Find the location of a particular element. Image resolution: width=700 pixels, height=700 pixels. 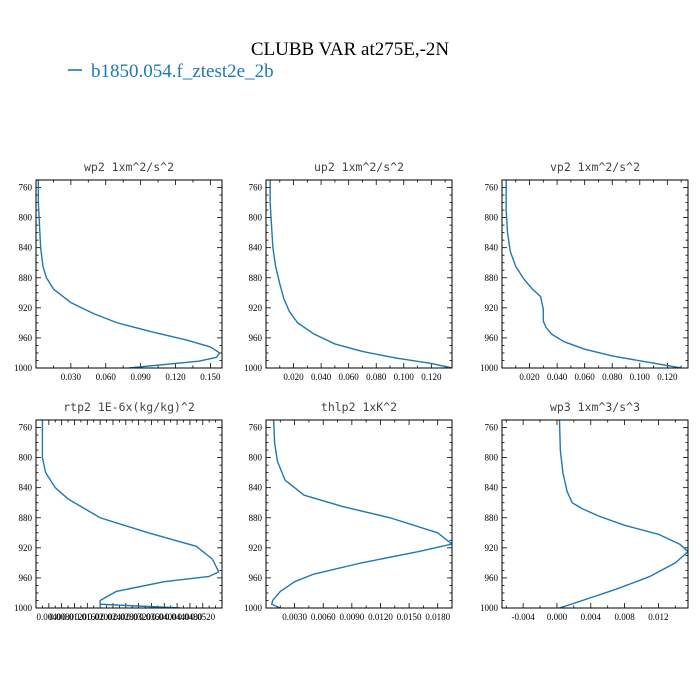

x-tick-label: 0.0030 is located at coordinates (294, 617).